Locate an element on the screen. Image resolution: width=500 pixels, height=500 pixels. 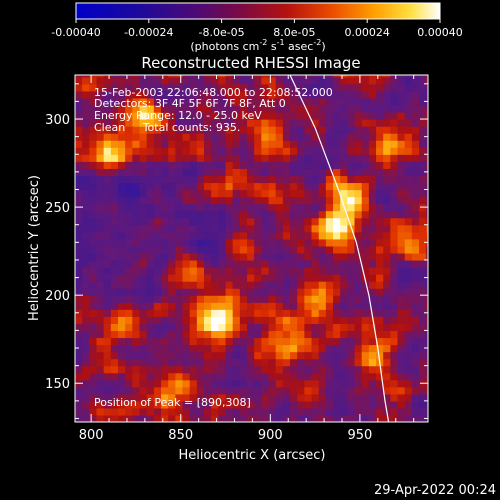
annotation-detectors: Detectors: 3F 4F 5F 6F 7F 8F, Att 0 is located at coordinates (190, 103).